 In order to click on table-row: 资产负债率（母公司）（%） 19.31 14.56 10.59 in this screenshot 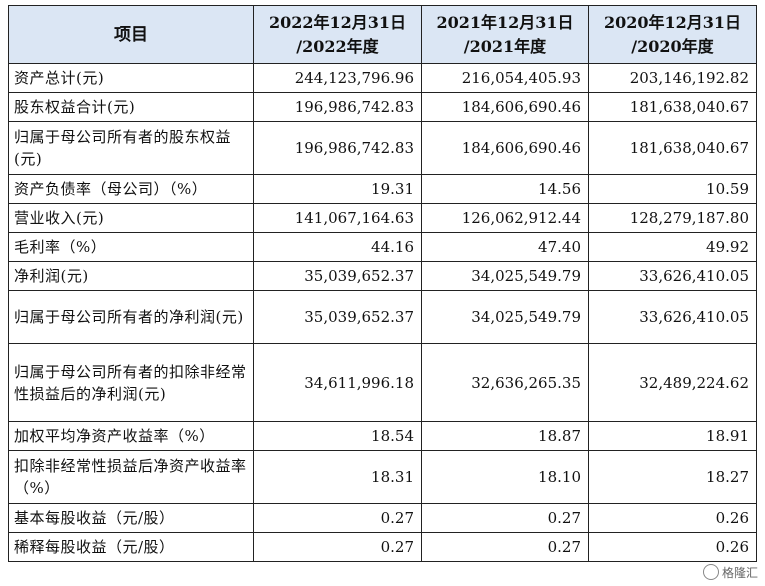, I will do `click(382, 189)`.